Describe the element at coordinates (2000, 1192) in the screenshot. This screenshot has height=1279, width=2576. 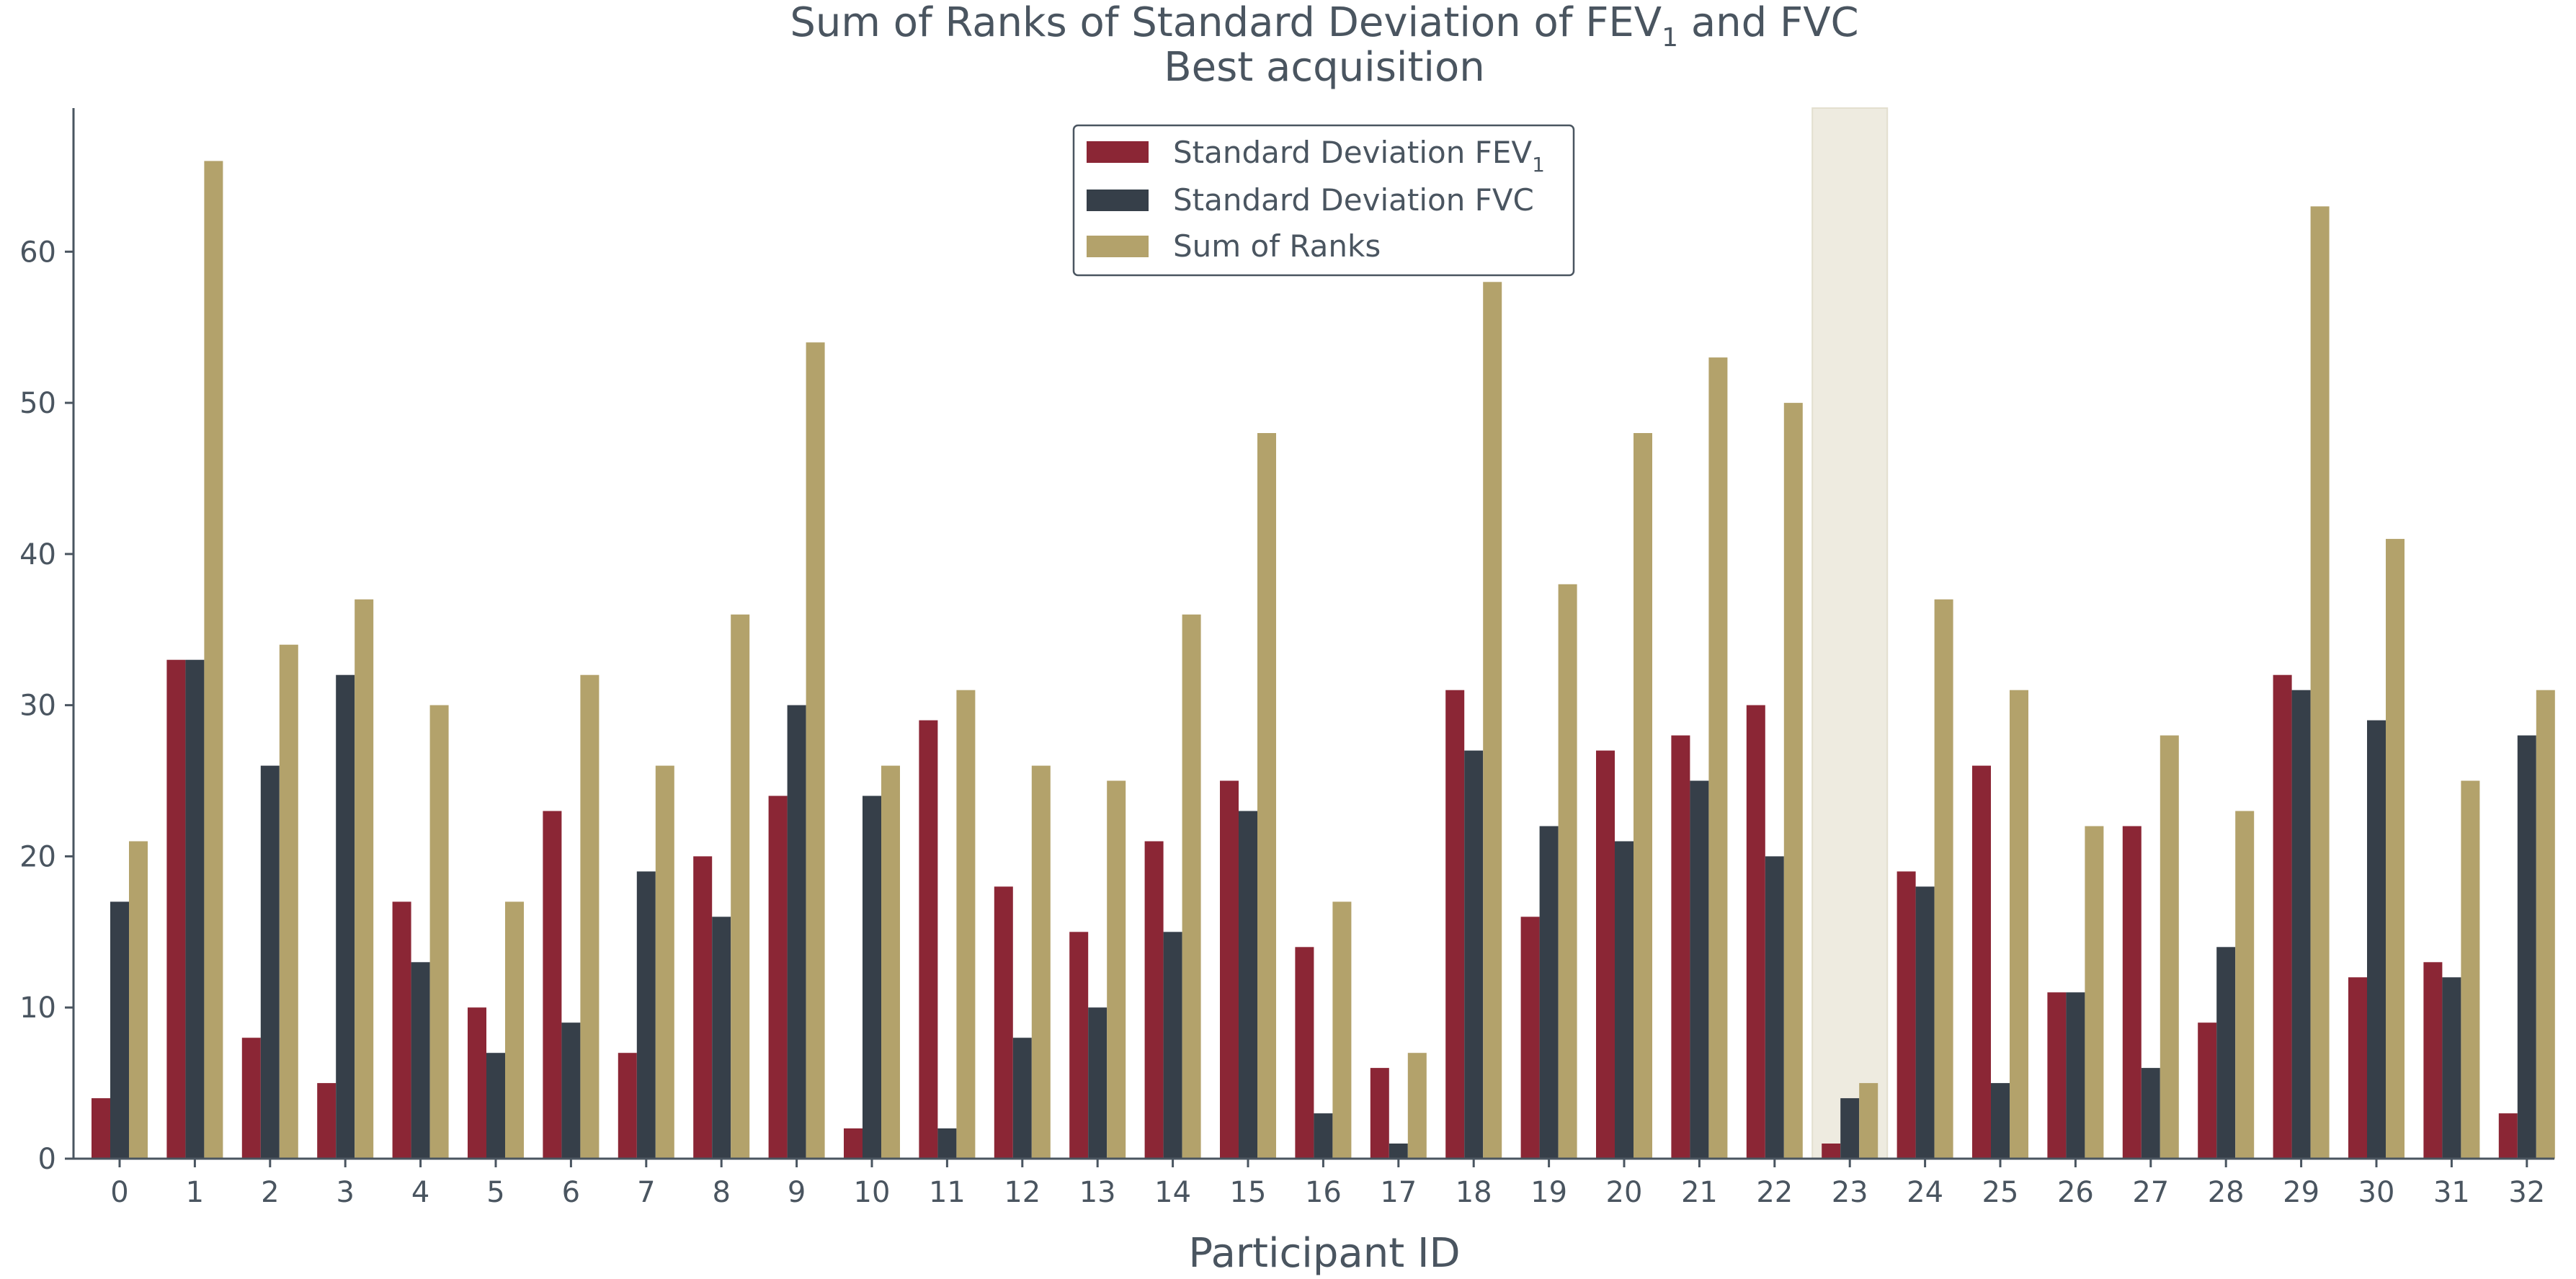
I see `x-tick-label-25: 25` at that location.